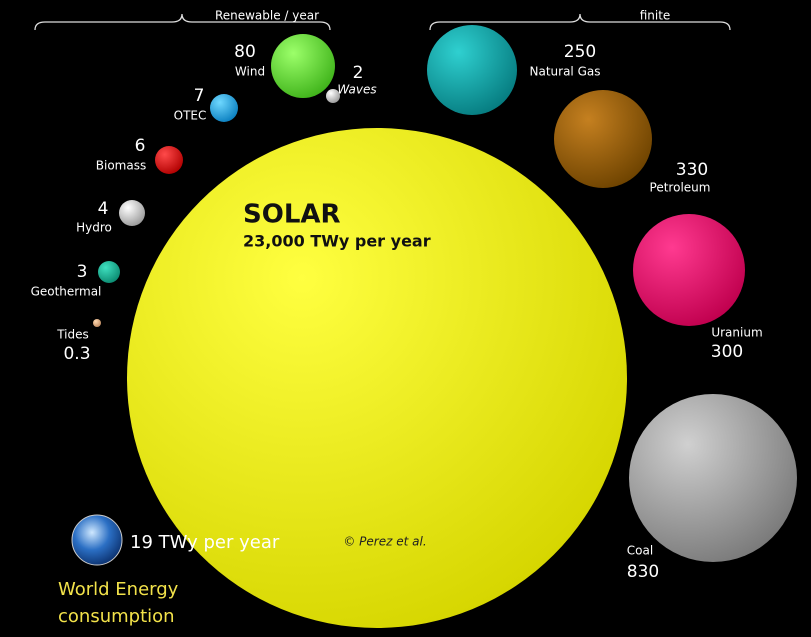 The width and height of the screenshot is (811, 637). Describe the element at coordinates (736, 333) in the screenshot. I see `label: Uranium` at that location.